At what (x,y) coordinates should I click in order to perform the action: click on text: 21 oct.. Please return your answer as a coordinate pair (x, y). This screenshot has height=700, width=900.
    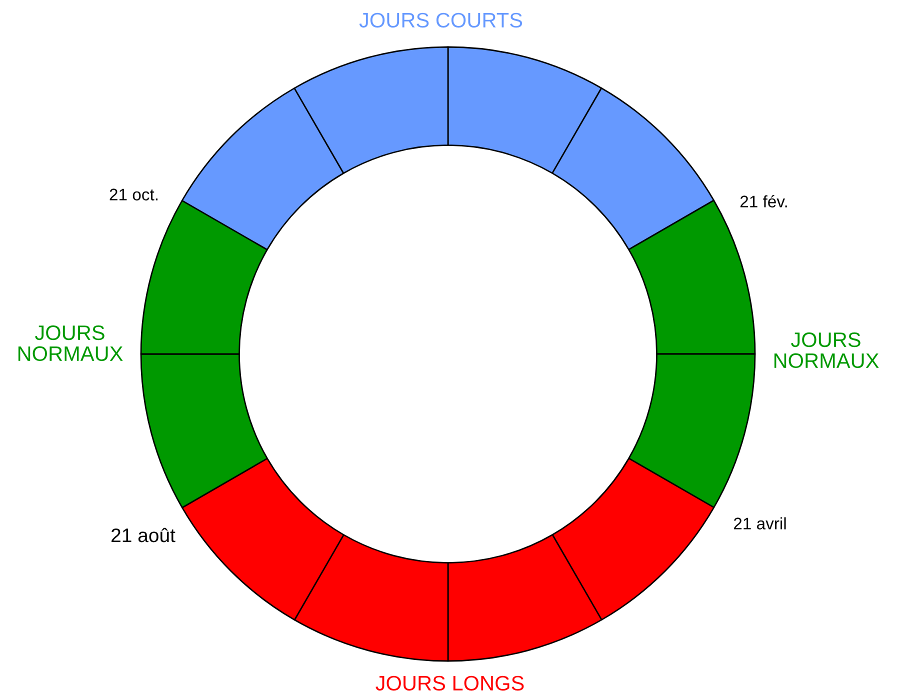
    Looking at the image, I should click on (134, 194).